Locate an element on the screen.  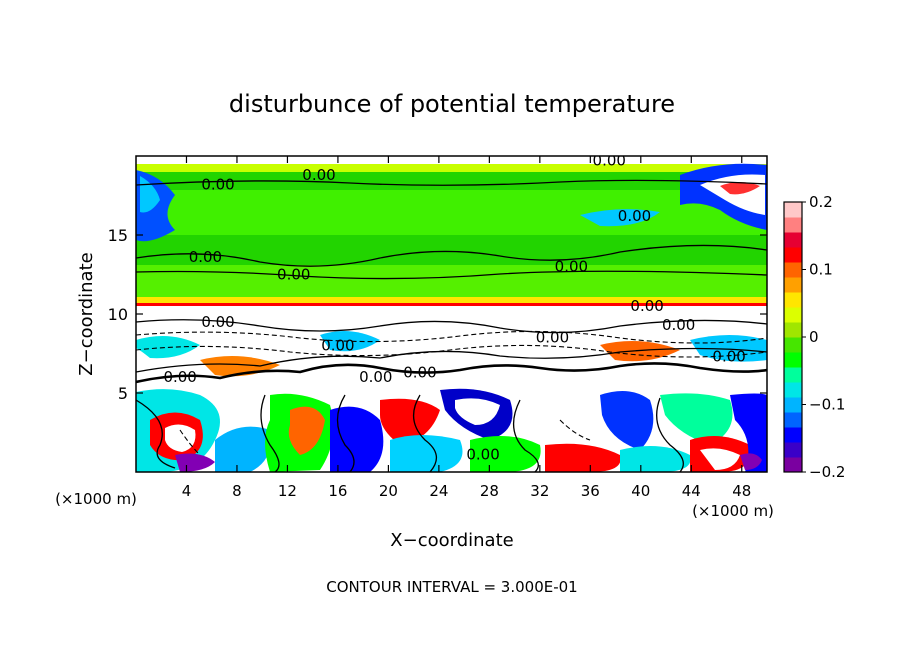
y-tick-label: 15 is located at coordinates (118, 235).